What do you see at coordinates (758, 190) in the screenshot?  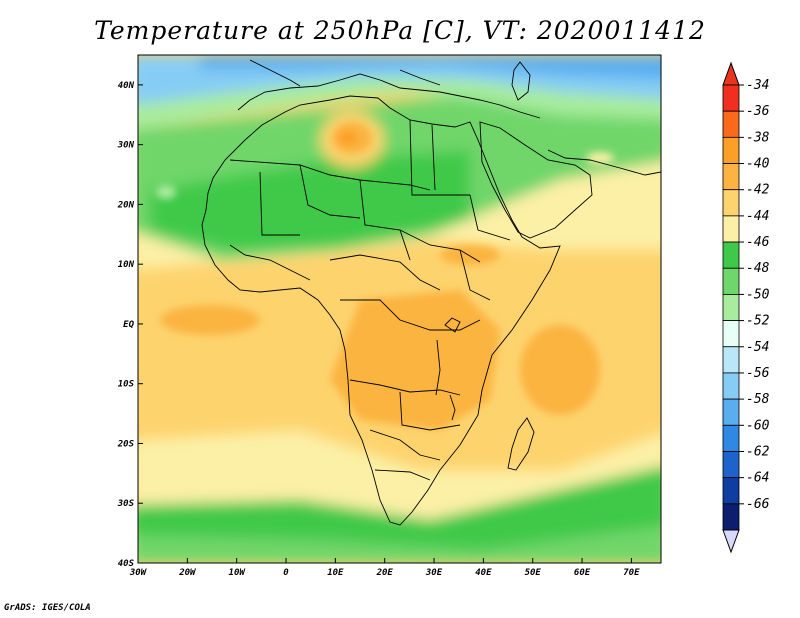 I see `colorbar-label: -42` at bounding box center [758, 190].